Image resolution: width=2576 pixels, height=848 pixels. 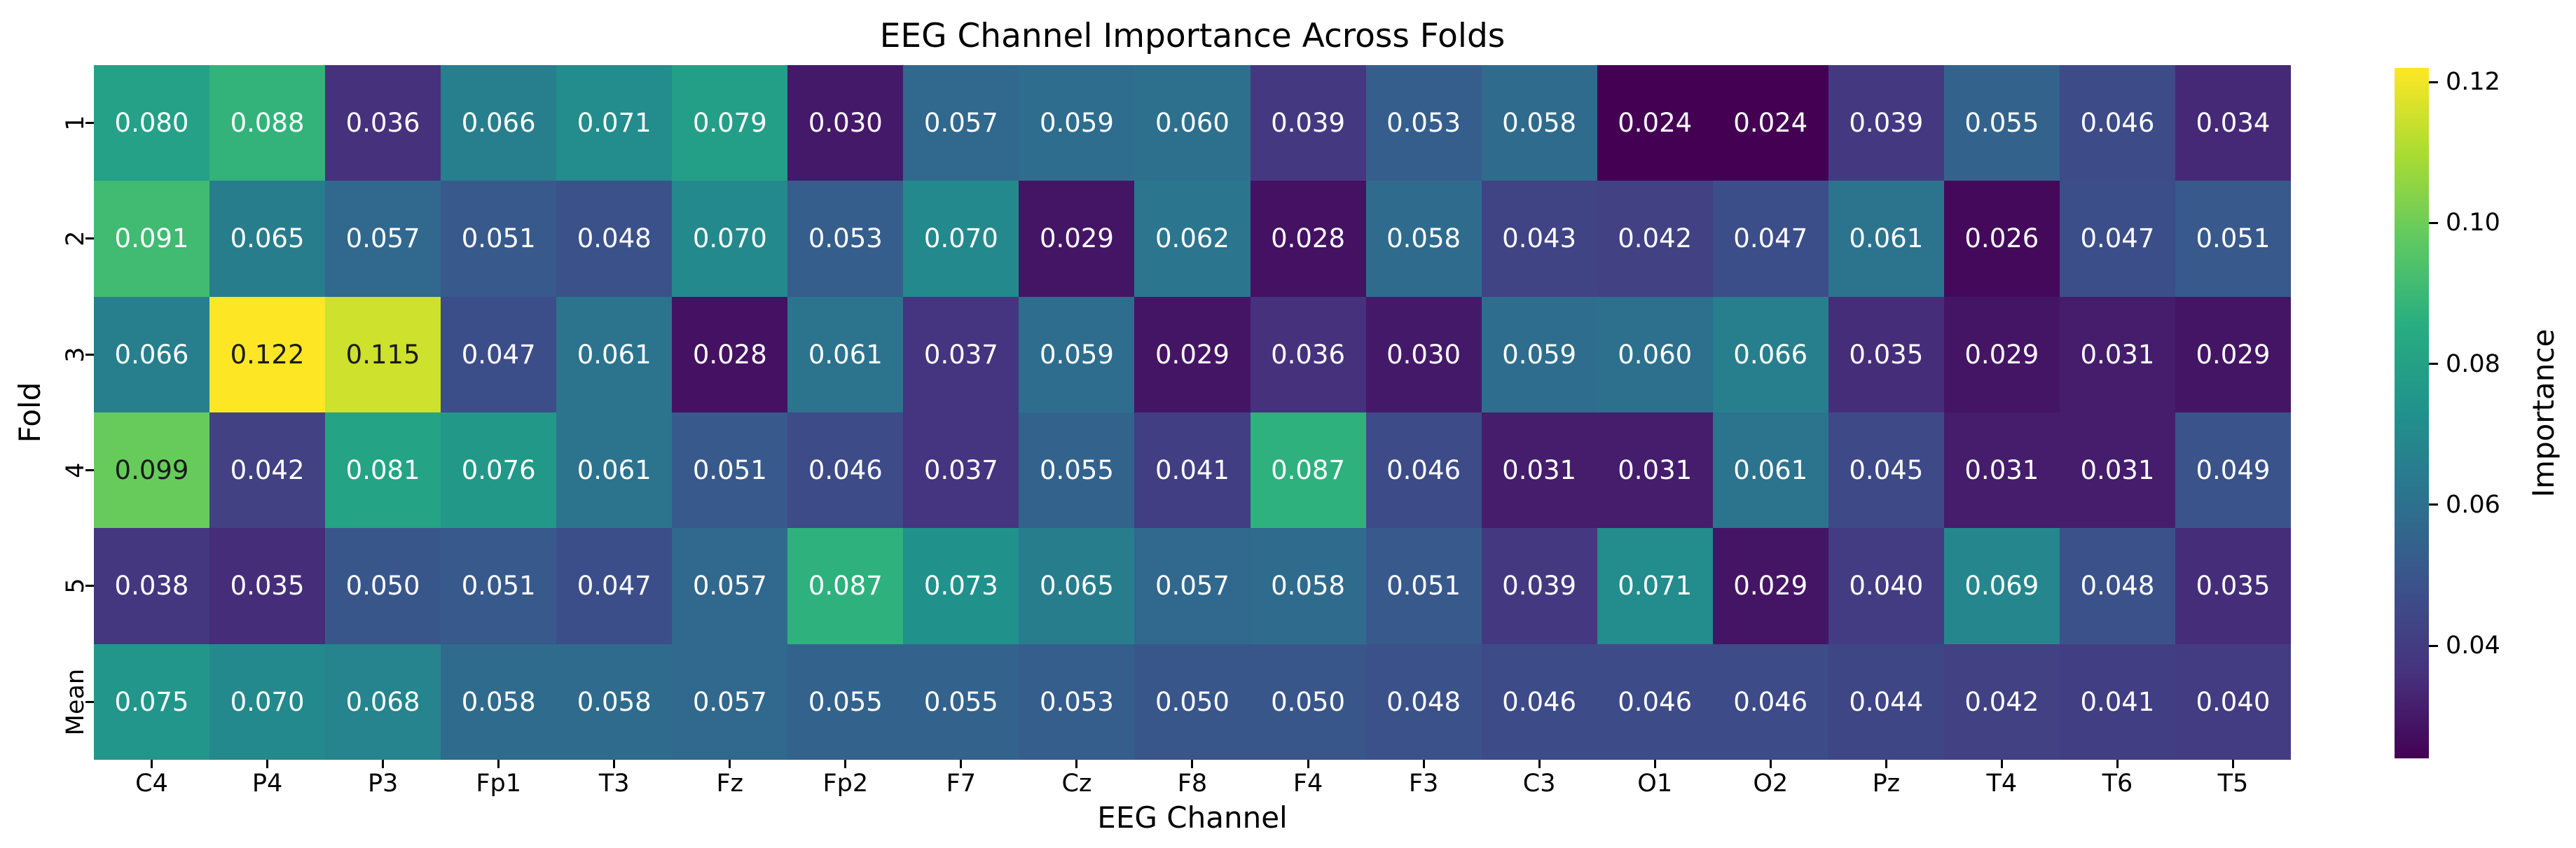 I want to click on heatmap-cell-4-Fp2: 0.046, so click(x=845, y=470).